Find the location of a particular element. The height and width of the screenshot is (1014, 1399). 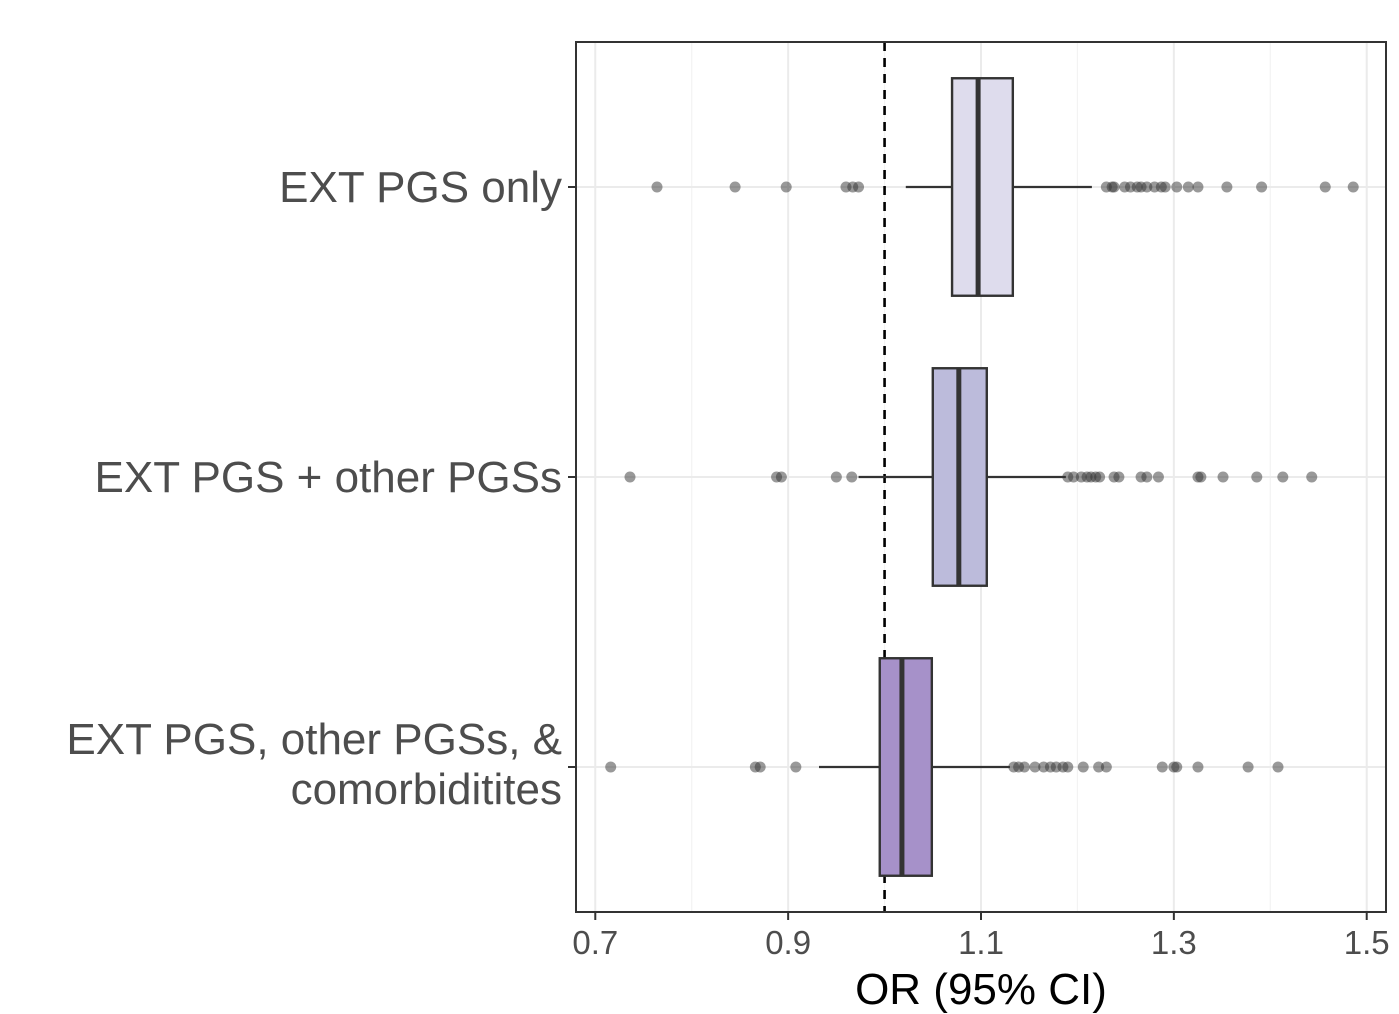

x-tick-label-3: 1.3 is located at coordinates (1174, 942).